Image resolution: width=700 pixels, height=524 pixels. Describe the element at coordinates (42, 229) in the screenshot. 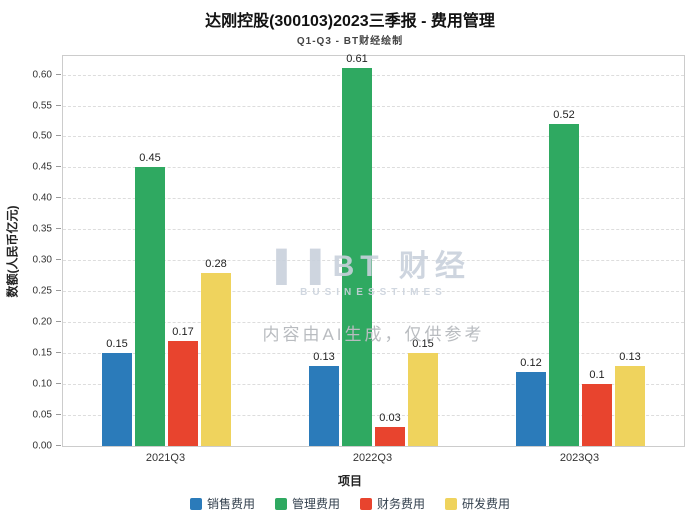

I see `y-tick-label: 0.35` at that location.